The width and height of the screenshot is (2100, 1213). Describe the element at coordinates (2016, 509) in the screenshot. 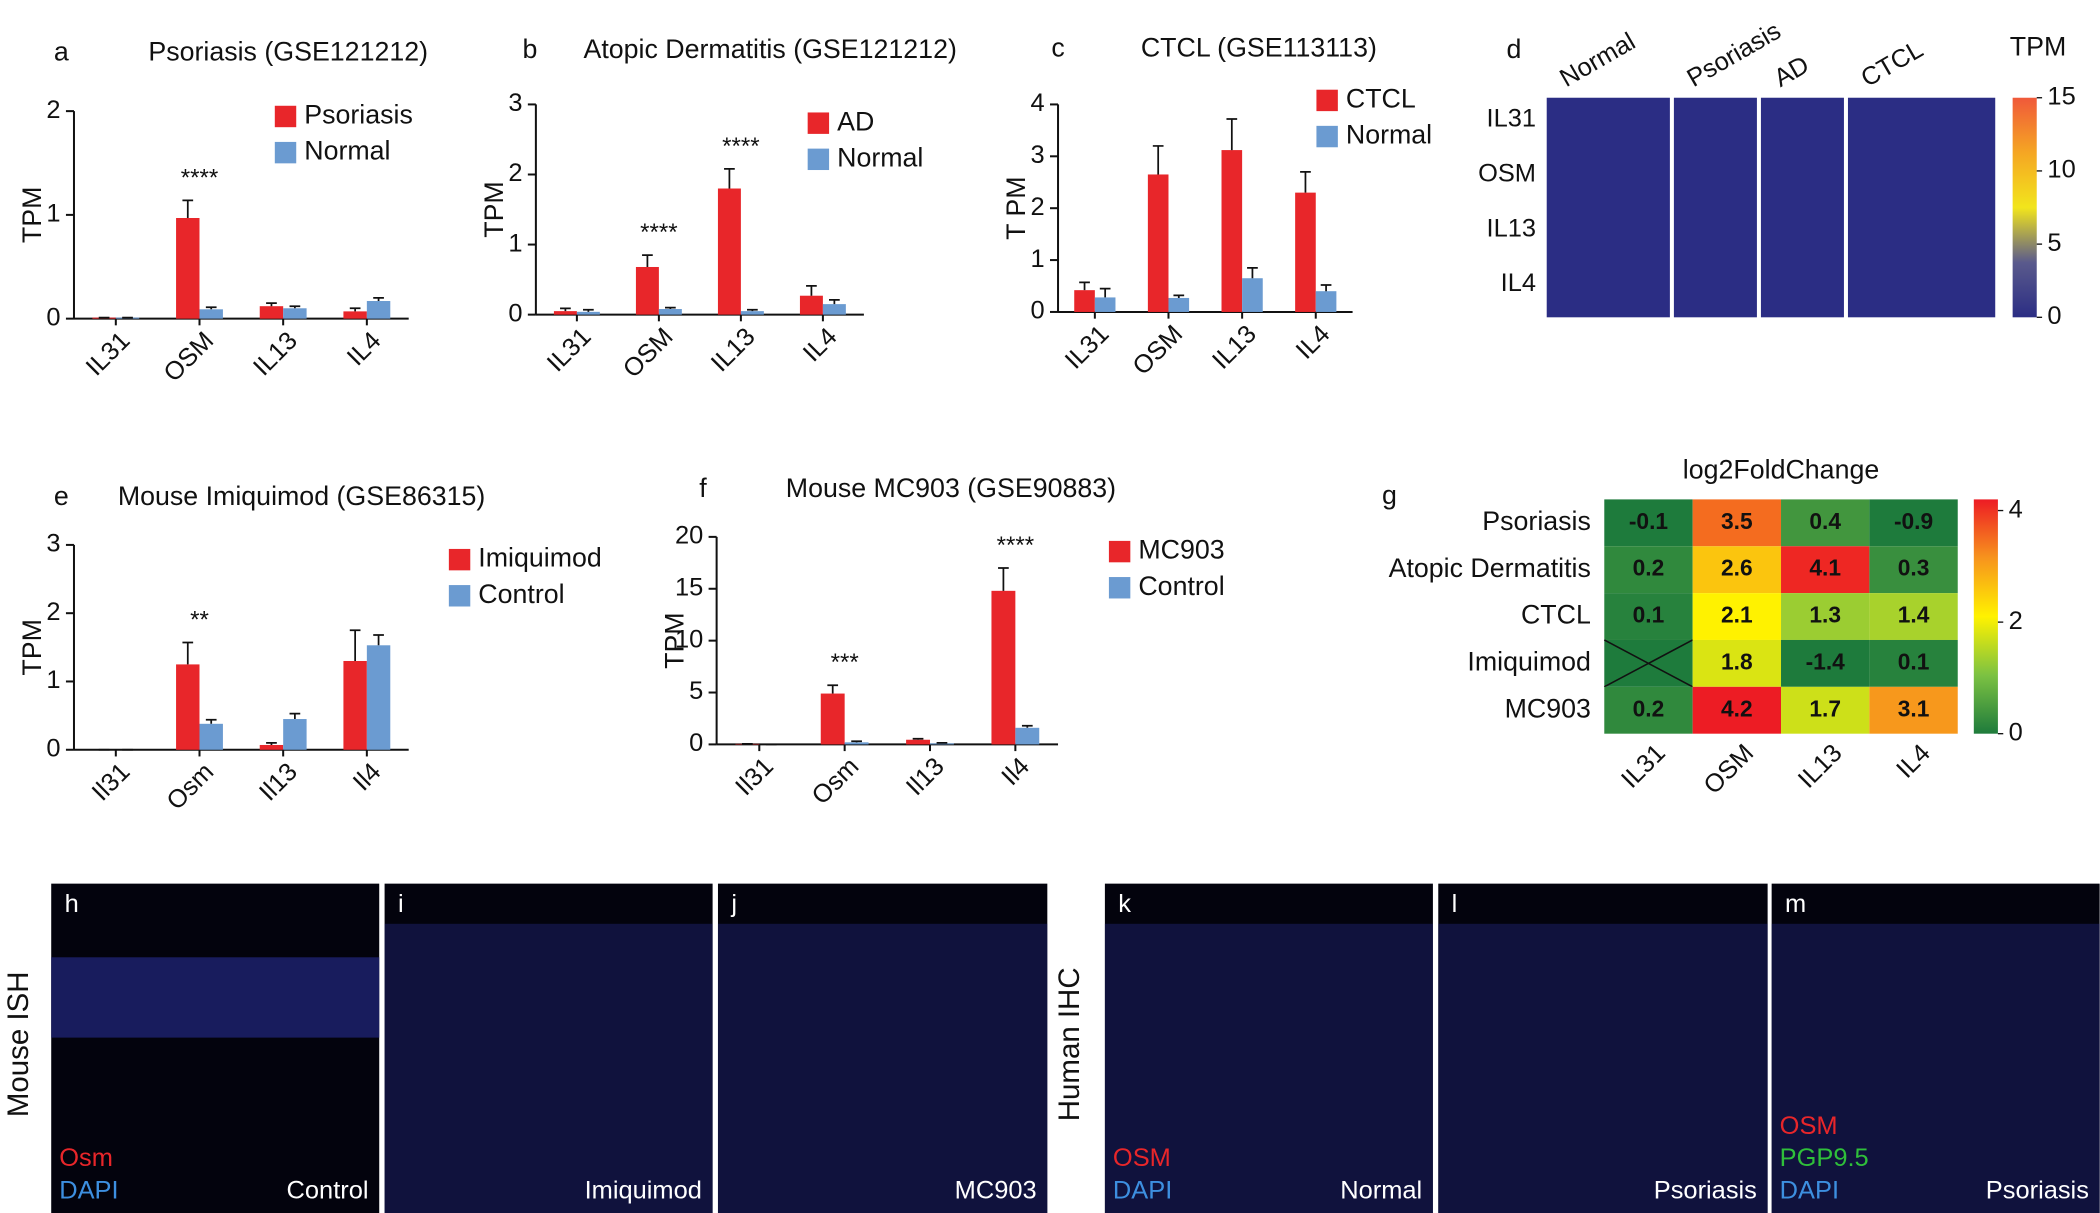

I see `colorbar-tick-label: 4` at that location.